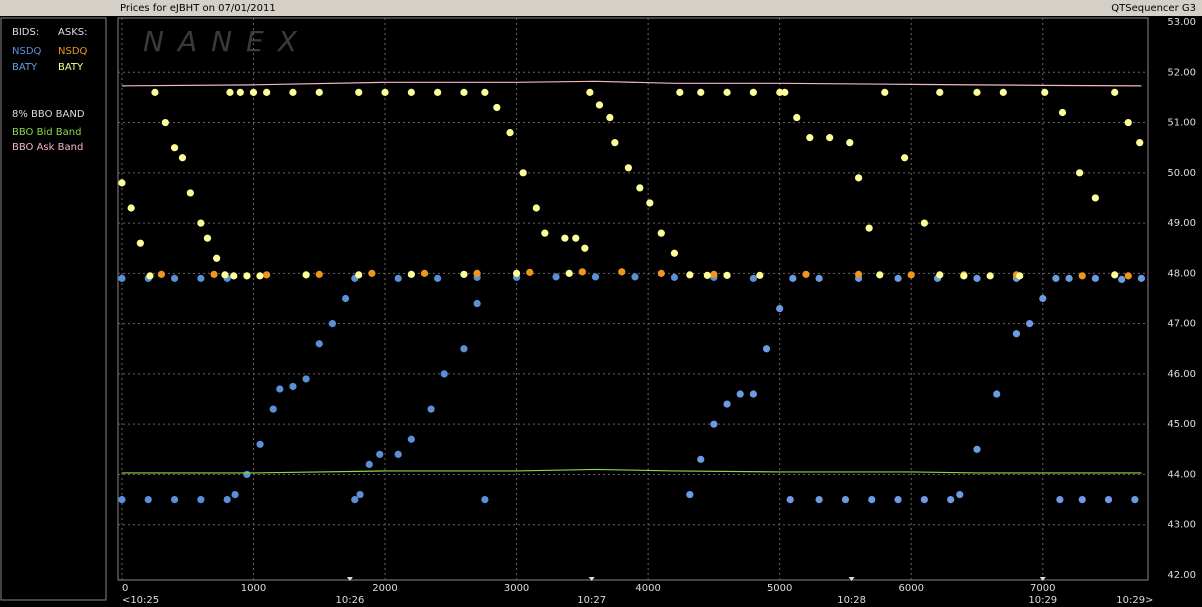 This screenshot has height=607, width=1202. I want to click on y-tick-label: 49.00, so click(1181, 223).